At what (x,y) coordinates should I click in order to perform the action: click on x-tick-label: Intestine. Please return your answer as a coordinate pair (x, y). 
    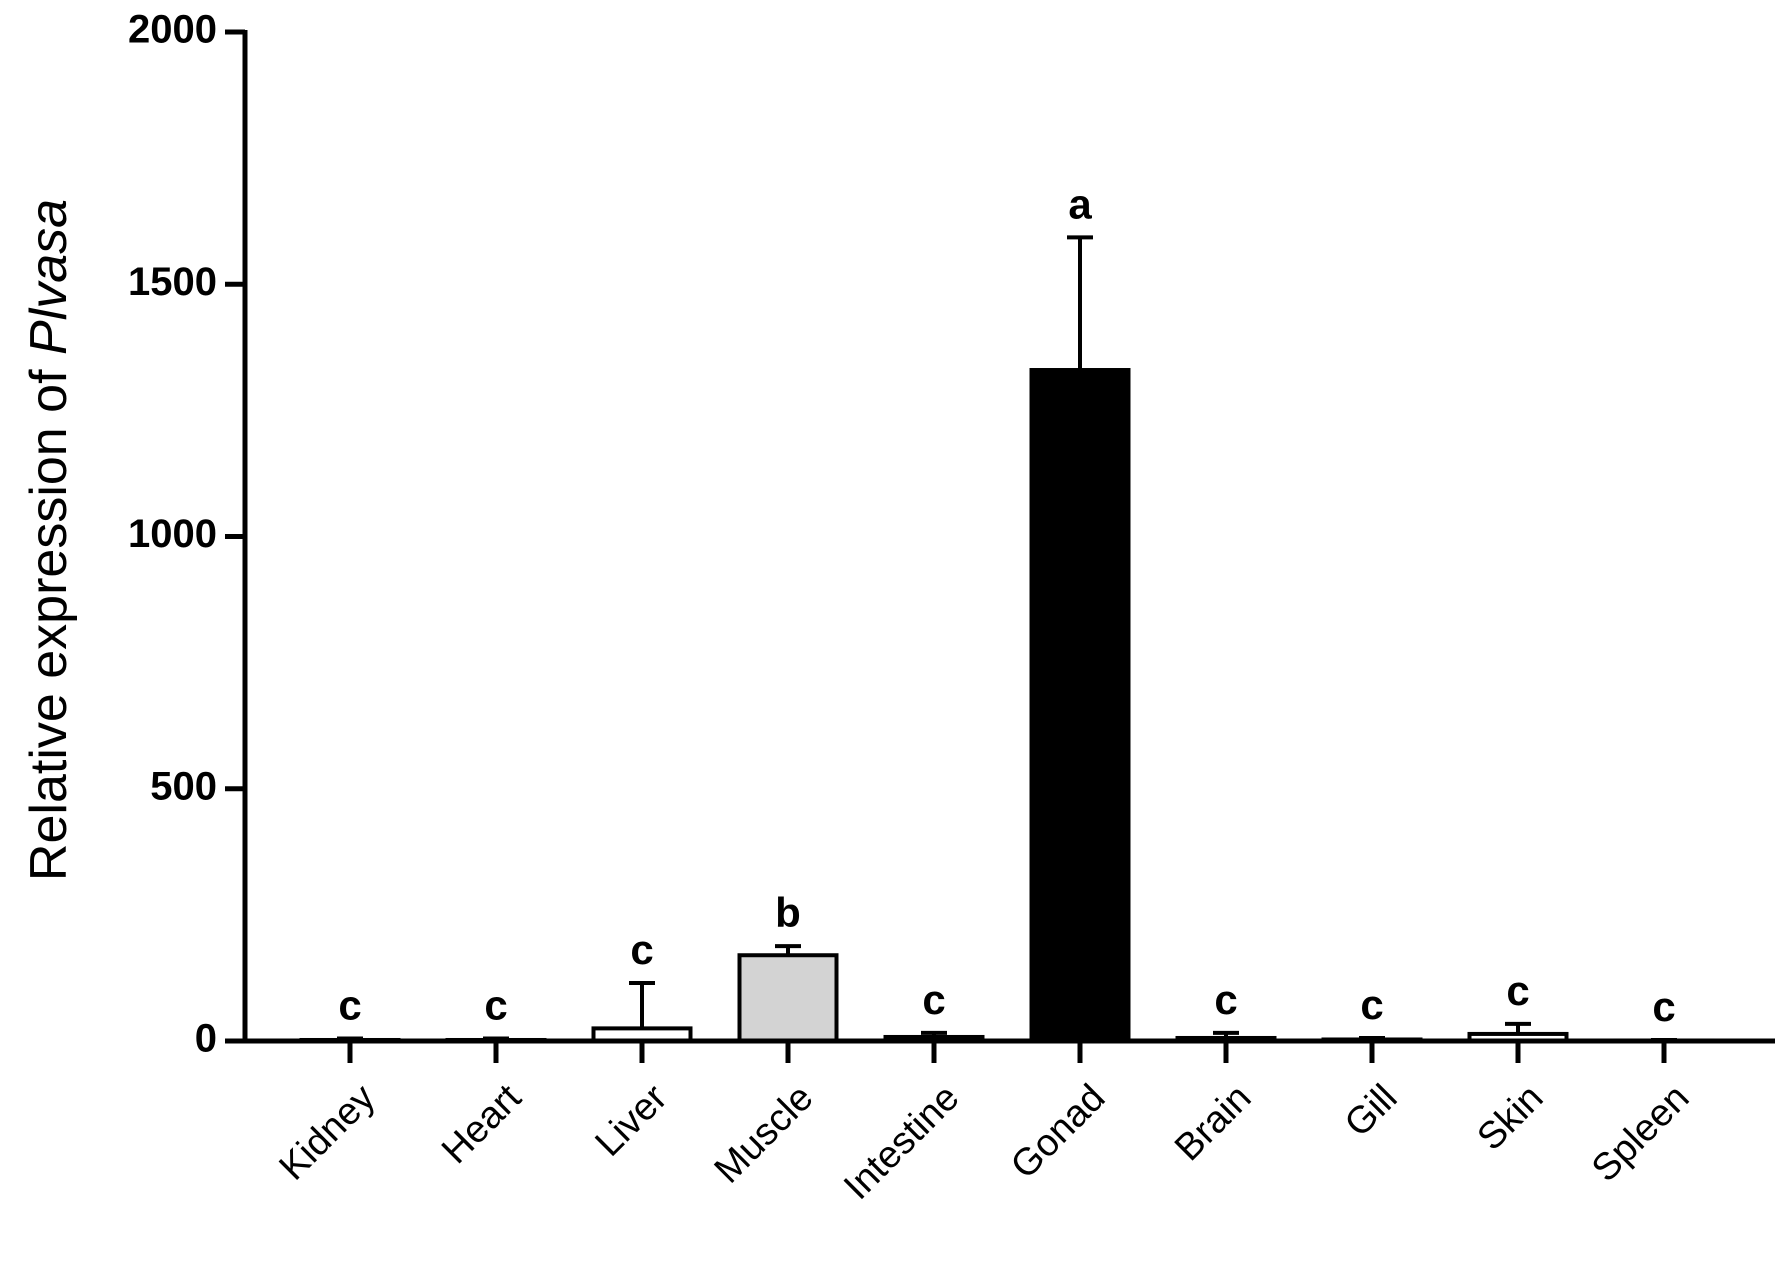
    Looking at the image, I should click on (901, 1142).